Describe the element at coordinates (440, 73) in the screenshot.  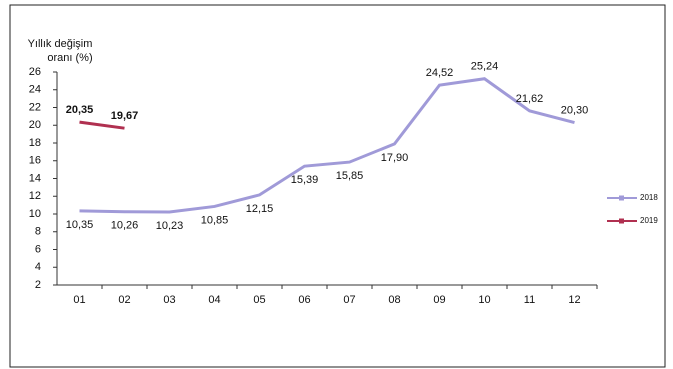
I see `value-label: 24,52` at that location.